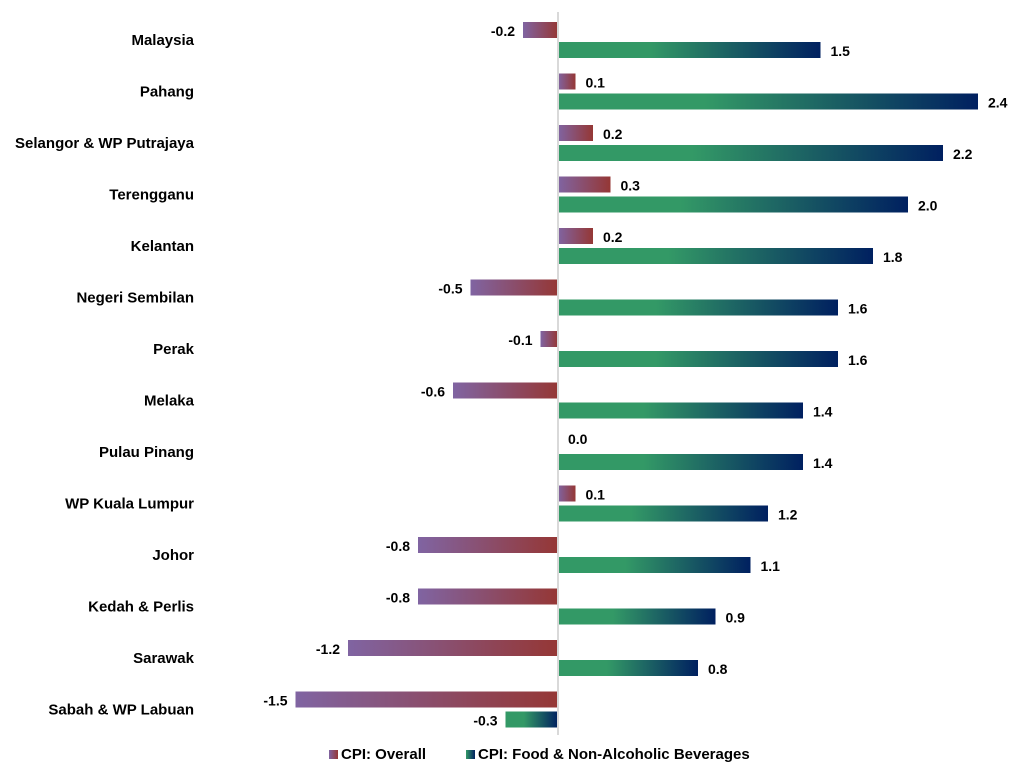  What do you see at coordinates (470, 754) in the screenshot?
I see `legend-swatch-food` at bounding box center [470, 754].